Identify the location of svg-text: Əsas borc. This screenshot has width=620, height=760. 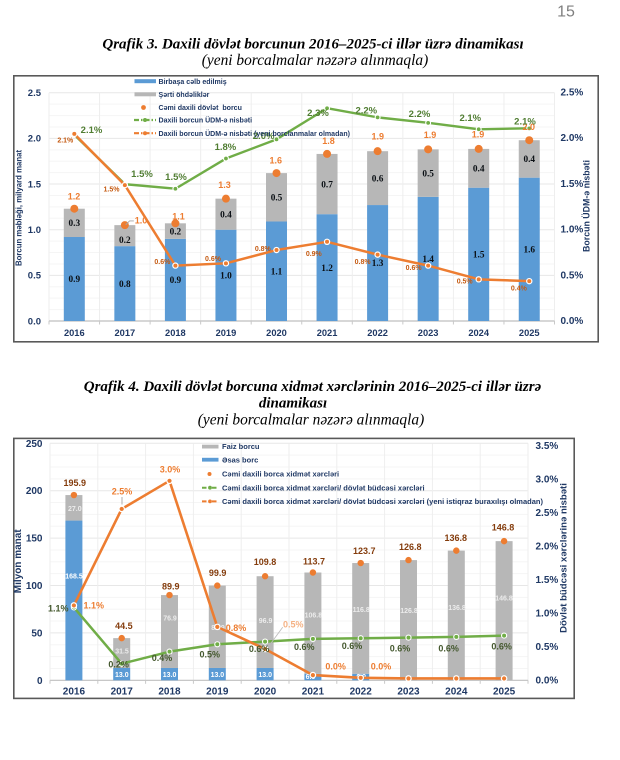
(240, 459).